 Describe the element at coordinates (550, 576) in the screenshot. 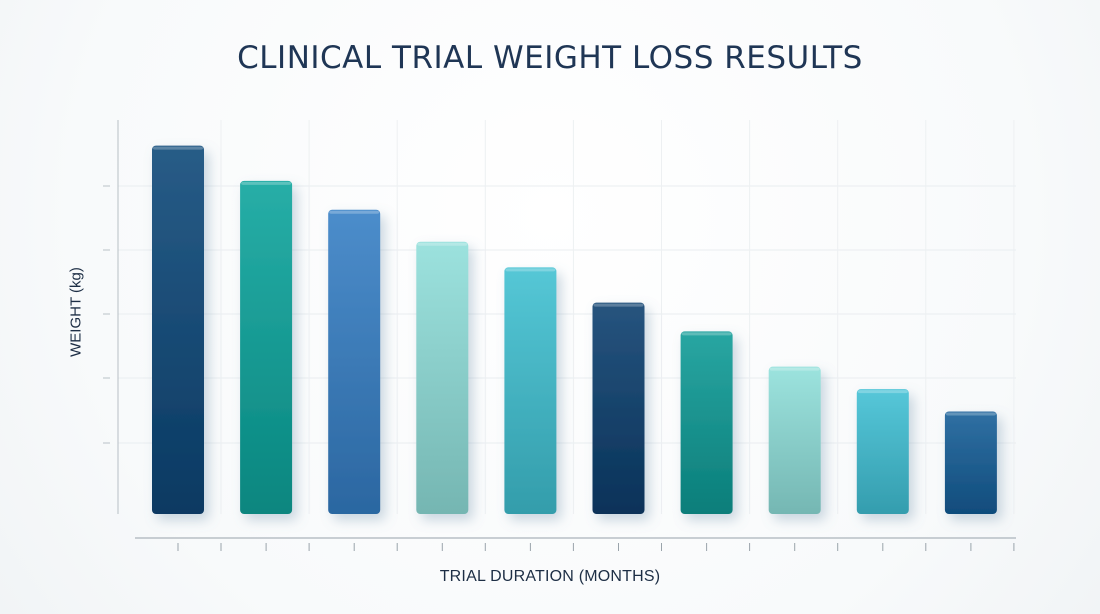

I see `x-axis-label: TRIAL DURATION (MONTHS)` at that location.